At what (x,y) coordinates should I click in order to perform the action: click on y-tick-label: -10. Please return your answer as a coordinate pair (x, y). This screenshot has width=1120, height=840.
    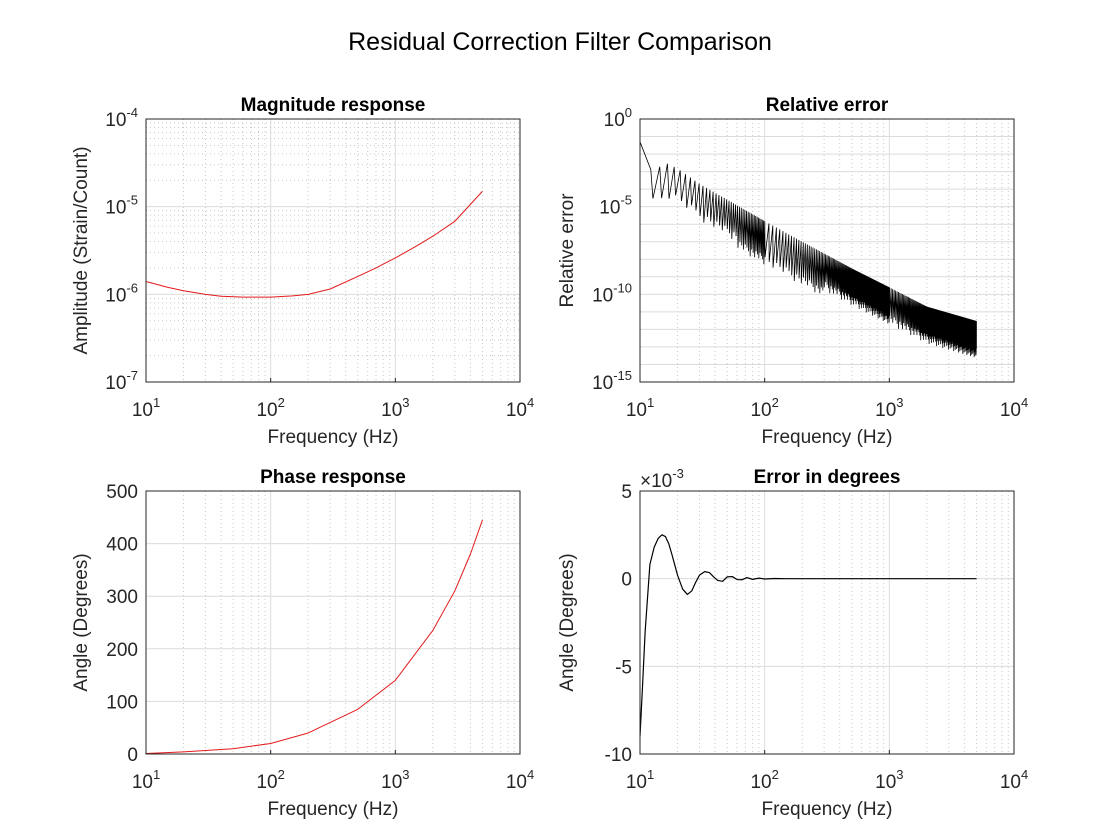
    Looking at the image, I should click on (618, 755).